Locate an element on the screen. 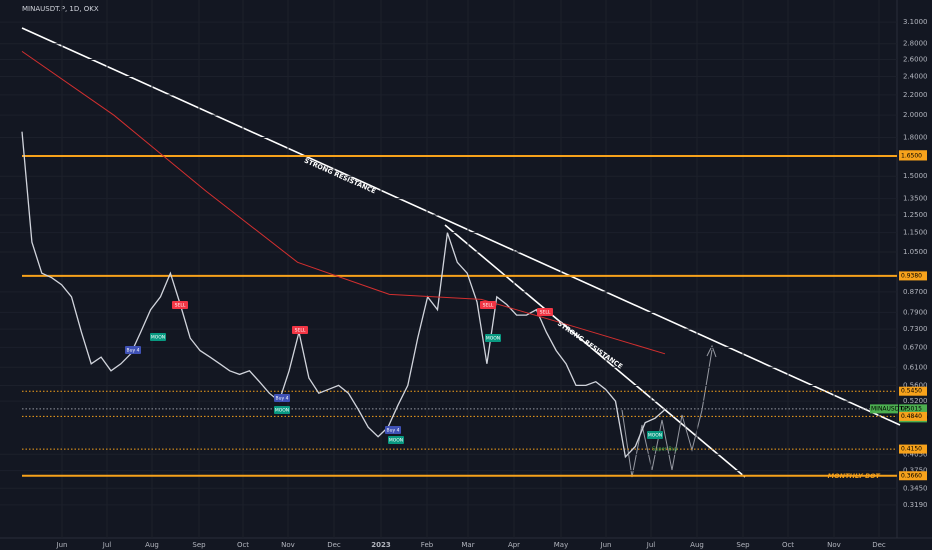 Image resolution: width=932 pixels, height=550 pixels. x-tick-label: May is located at coordinates (561, 545).